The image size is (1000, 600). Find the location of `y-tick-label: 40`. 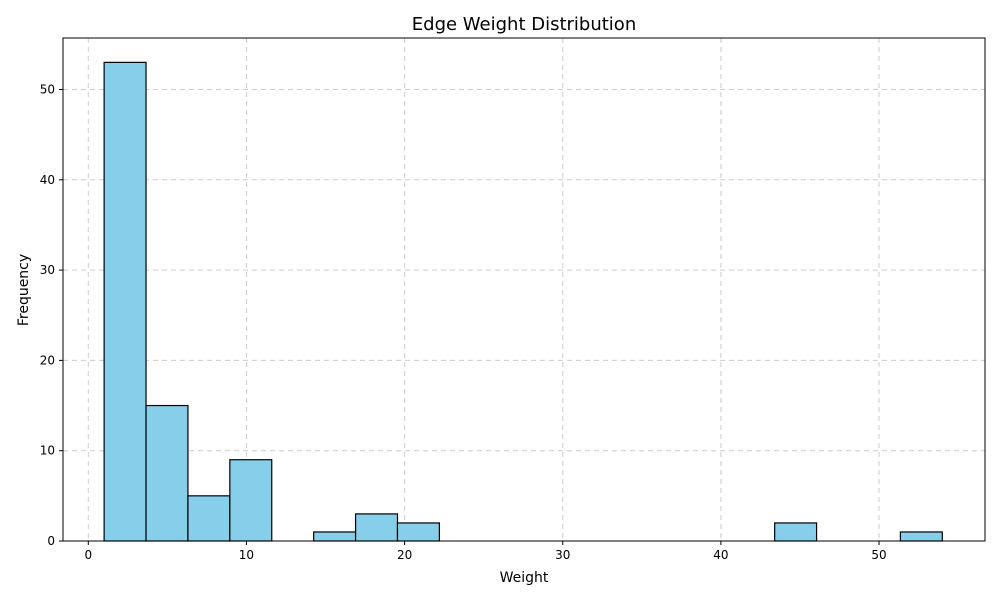

y-tick-label: 40 is located at coordinates (47, 180).